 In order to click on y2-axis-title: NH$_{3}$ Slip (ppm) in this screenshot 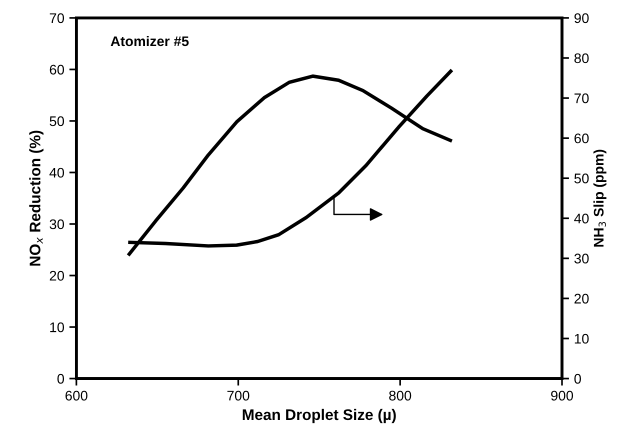, I will do `click(599, 198)`.